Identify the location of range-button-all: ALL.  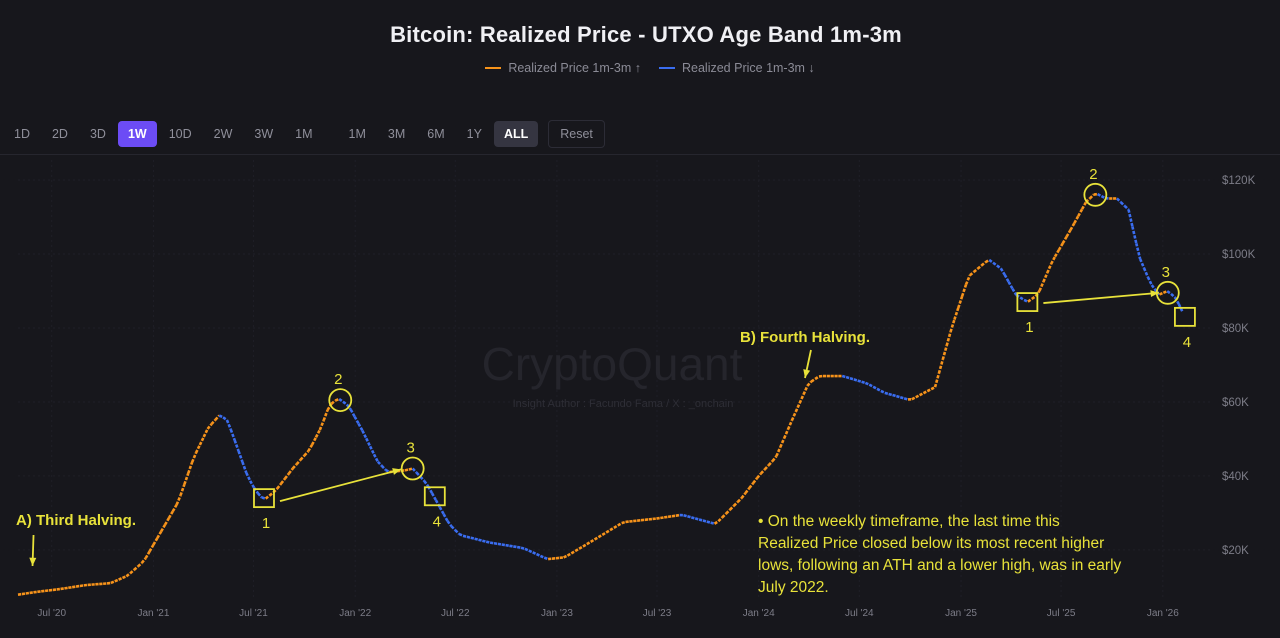
(516, 134).